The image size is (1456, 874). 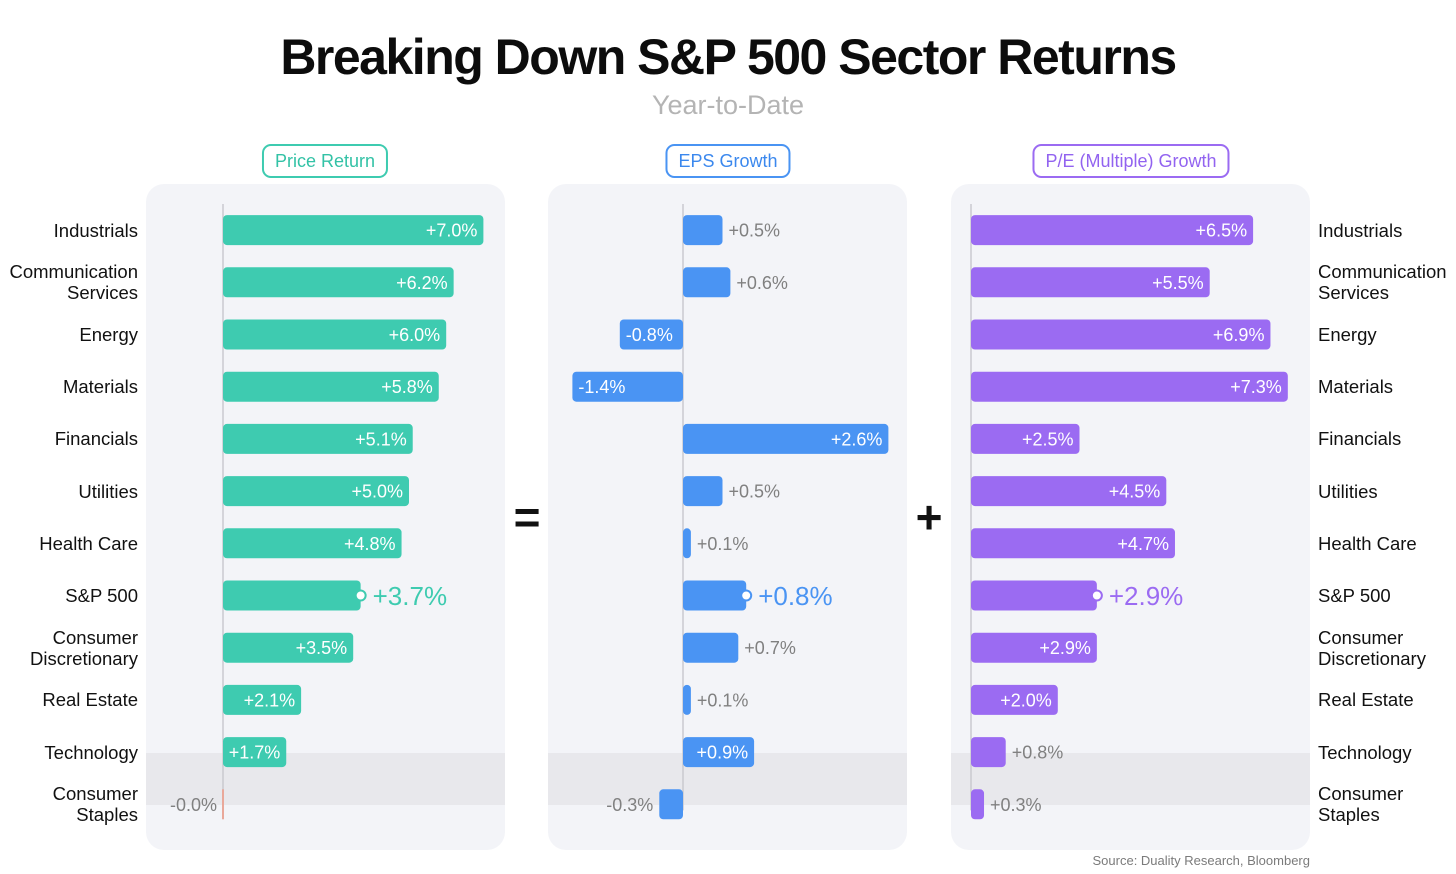 I want to click on bar-group: +6.9%, so click(x=1121, y=334).